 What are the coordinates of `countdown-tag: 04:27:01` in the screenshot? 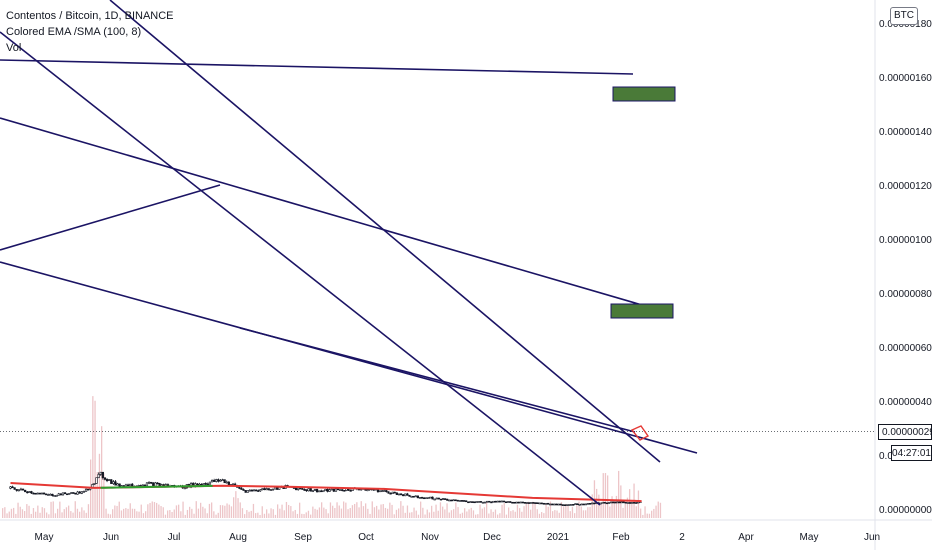 It's located at (911, 453).